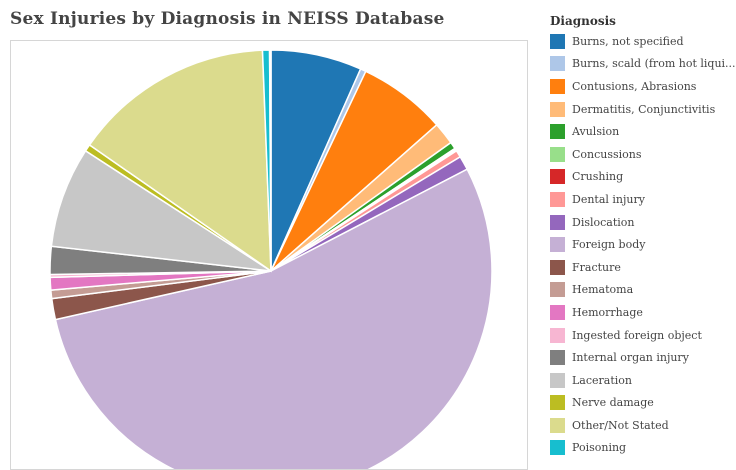  Describe the element at coordinates (643, 448) in the screenshot. I see `legend-item-18: Poisoning` at that location.